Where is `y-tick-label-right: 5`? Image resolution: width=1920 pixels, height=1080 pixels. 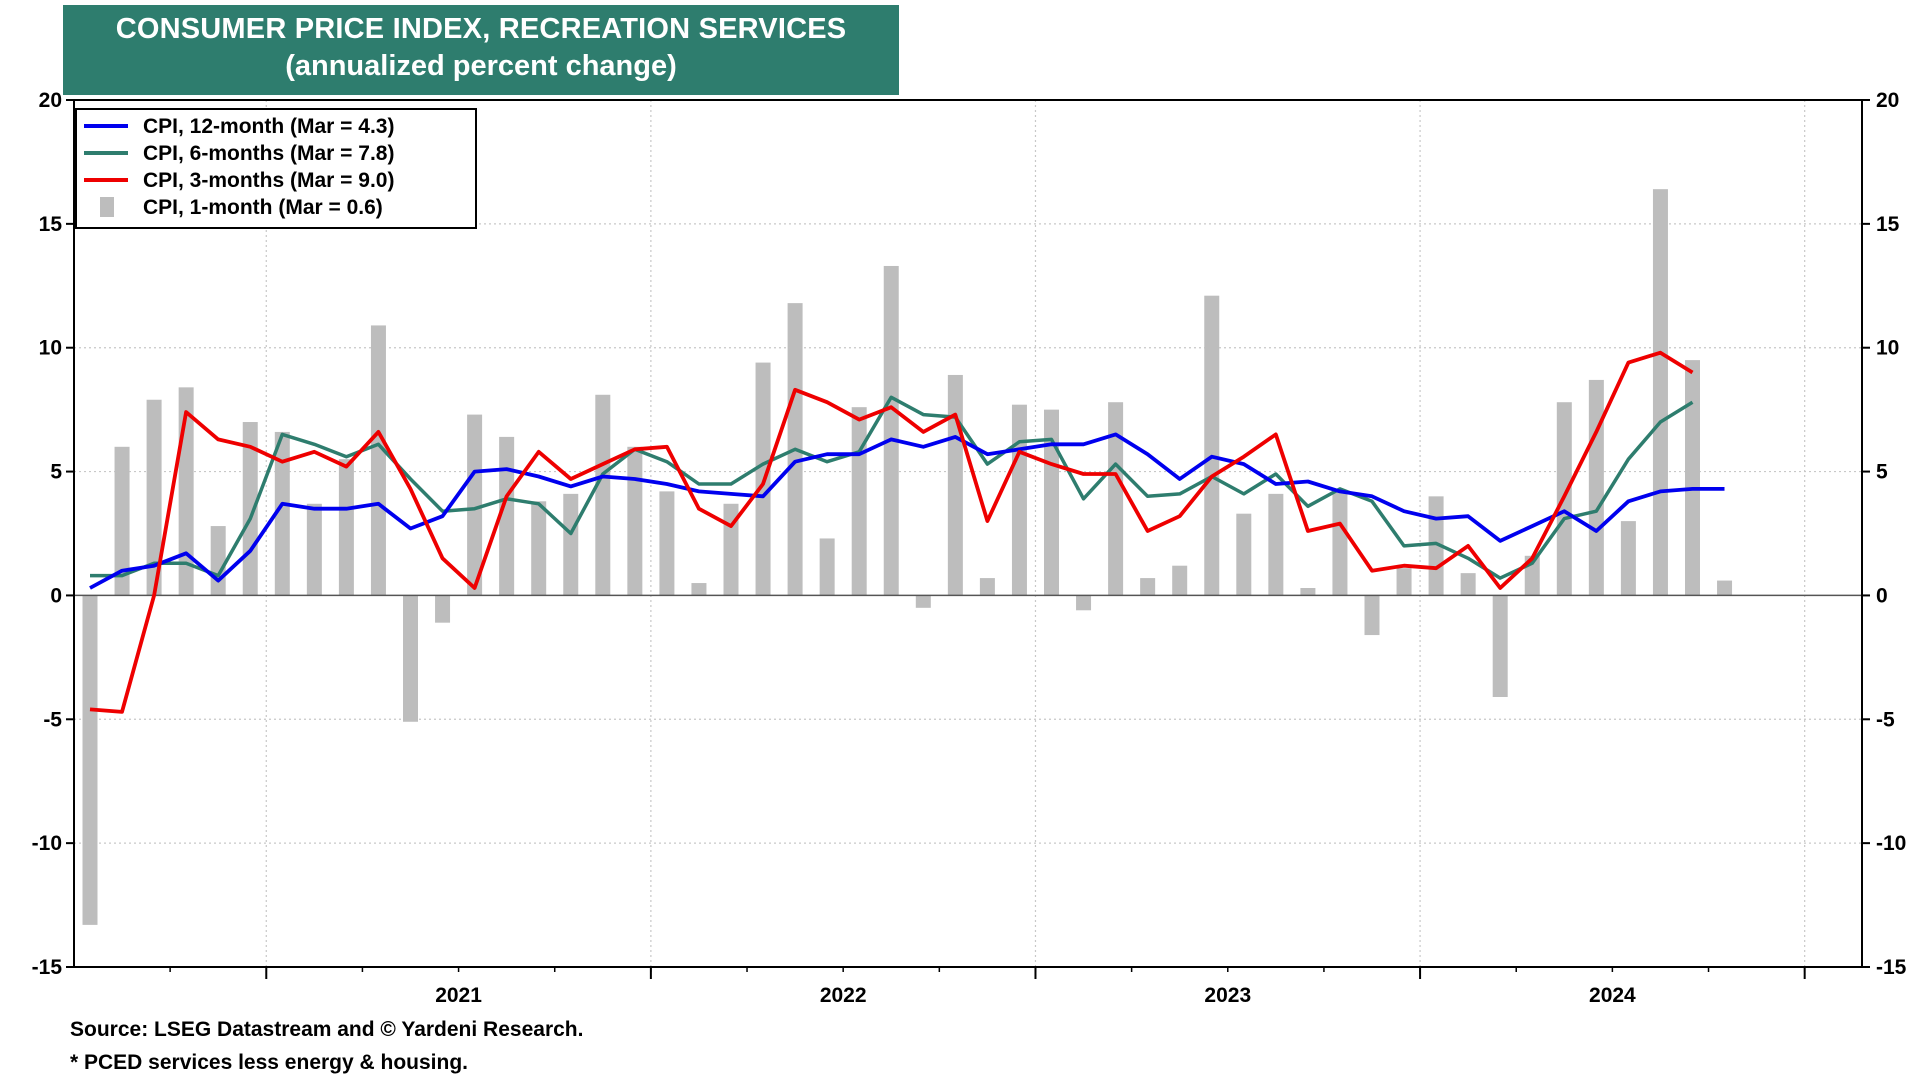 y-tick-label-right: 5 is located at coordinates (1882, 472).